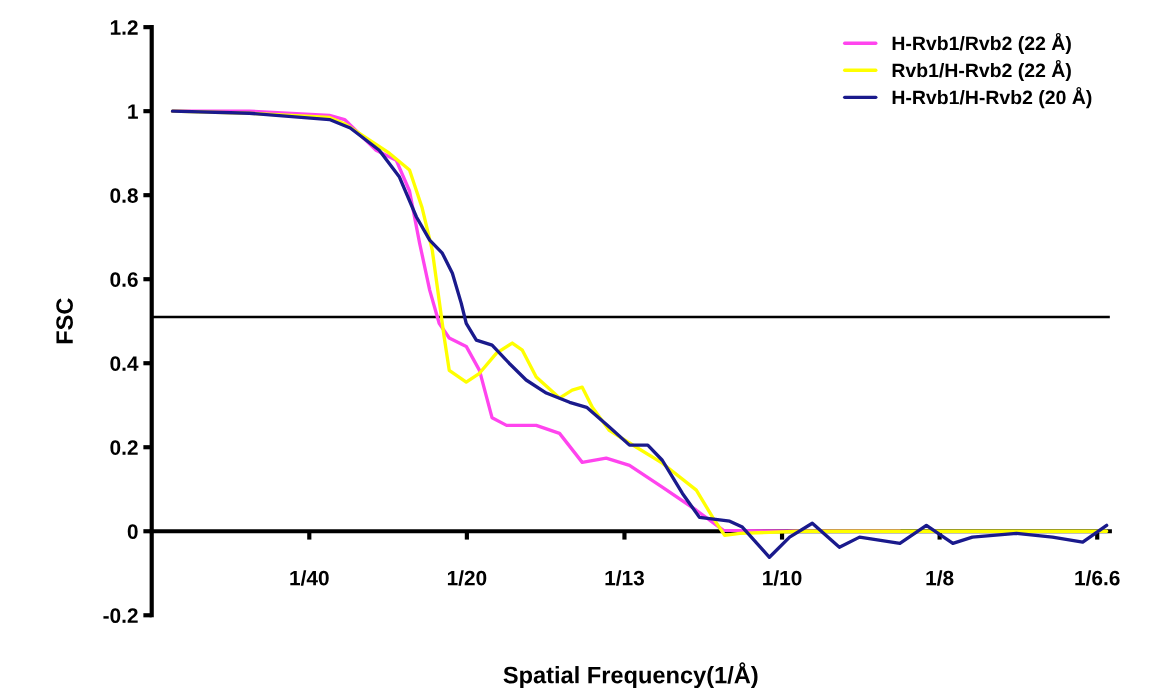 This screenshot has width=1167, height=696. I want to click on legend-label: H-Rvb1/H-Rvb2 (20 Å), so click(992, 97).